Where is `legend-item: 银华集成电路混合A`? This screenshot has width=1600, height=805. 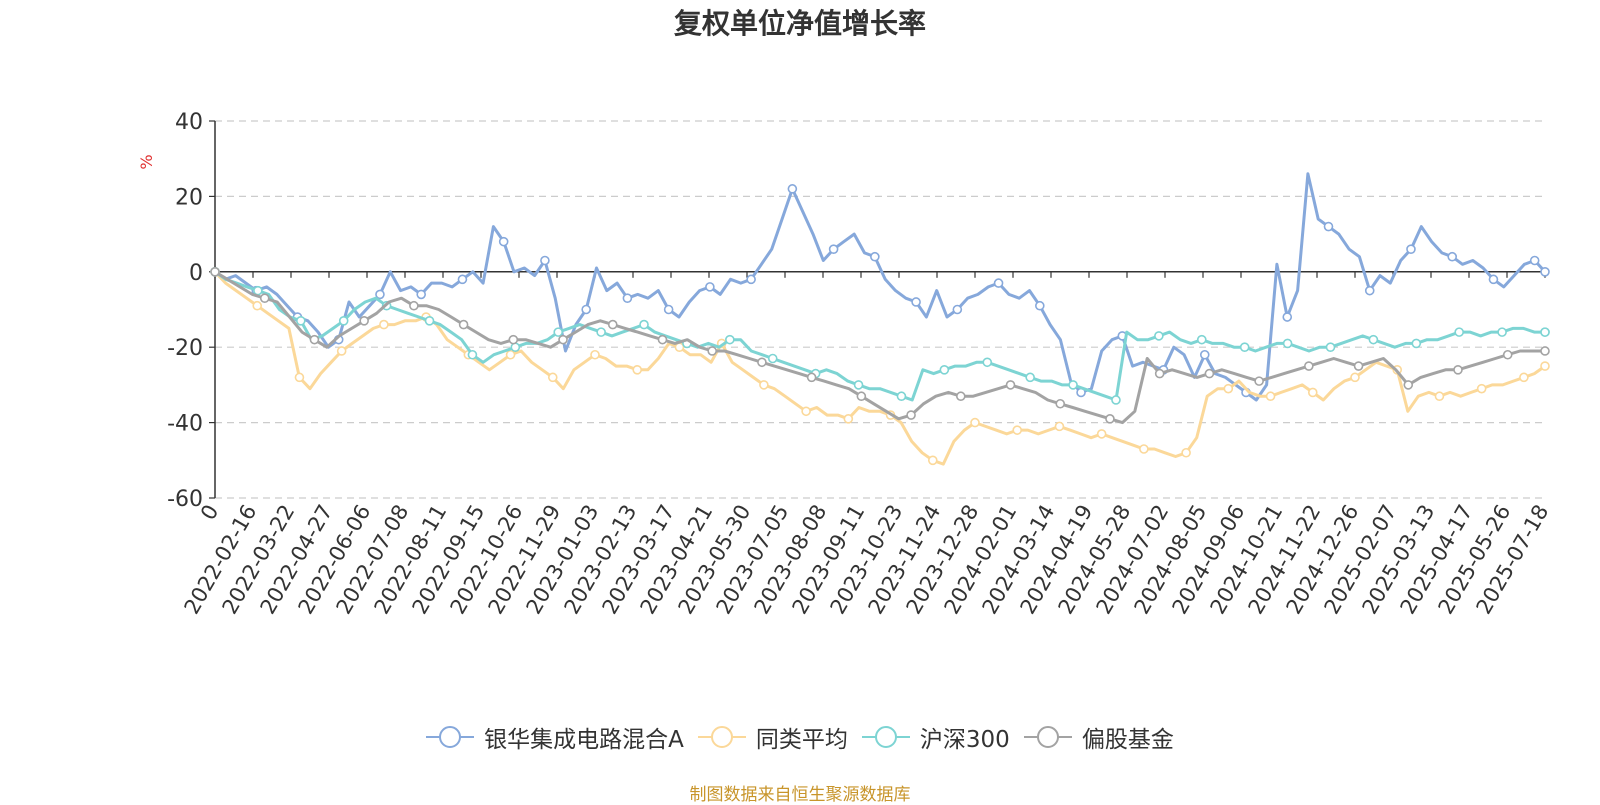 legend-item: 银华集成电路混合A is located at coordinates (555, 737).